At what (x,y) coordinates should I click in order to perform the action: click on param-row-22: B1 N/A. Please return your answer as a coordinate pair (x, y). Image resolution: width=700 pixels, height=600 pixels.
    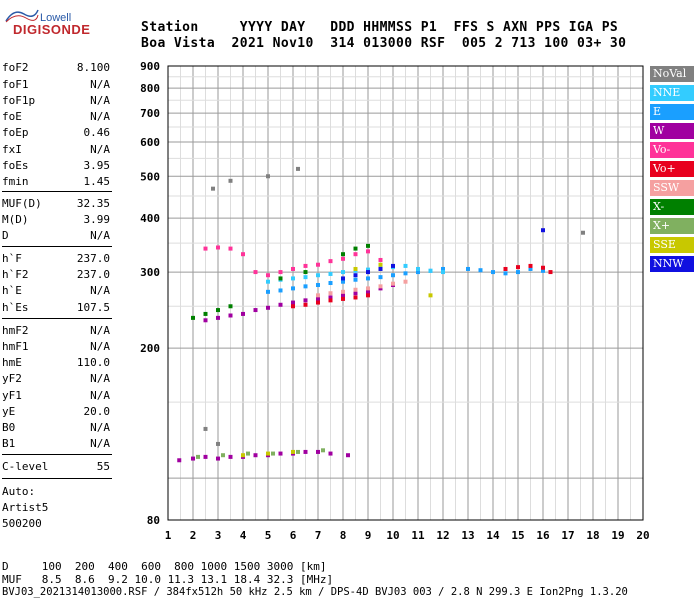
    Looking at the image, I should click on (56, 445).